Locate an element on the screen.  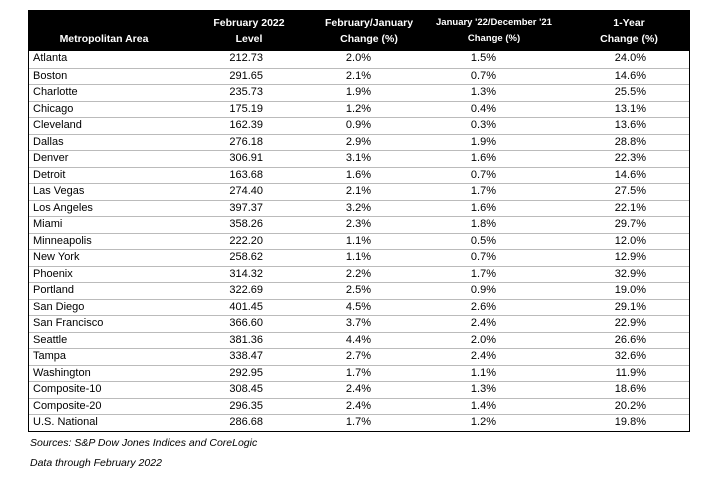
value-cell: 13.1% is located at coordinates (630, 108).